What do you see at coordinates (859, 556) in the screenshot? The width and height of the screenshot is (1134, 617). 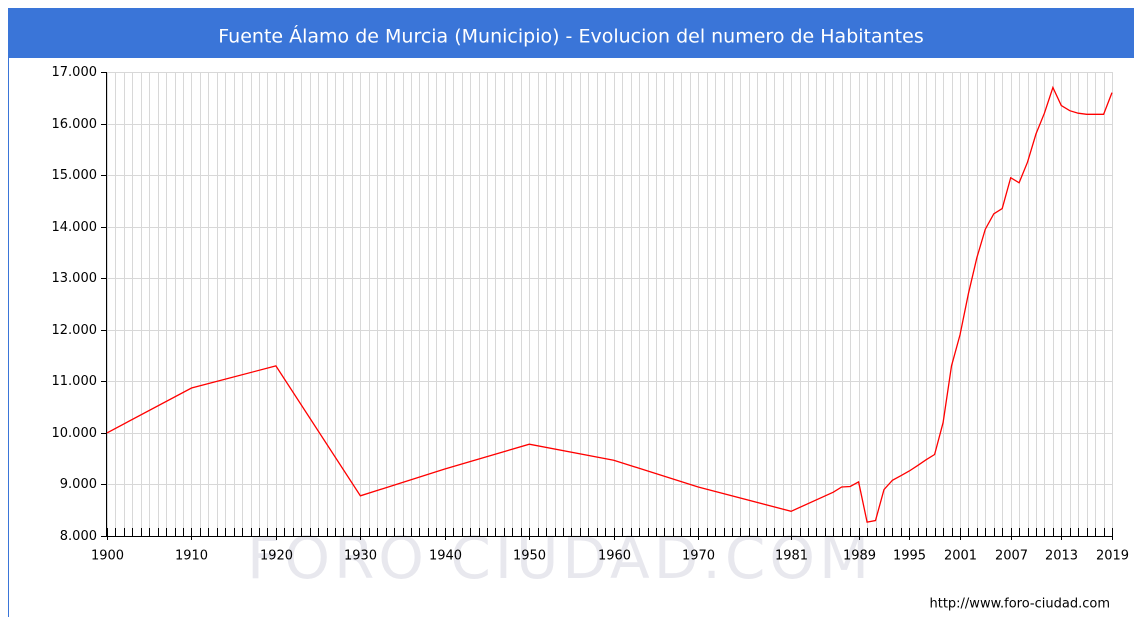 I see `x-tick-label: 1989` at bounding box center [859, 556].